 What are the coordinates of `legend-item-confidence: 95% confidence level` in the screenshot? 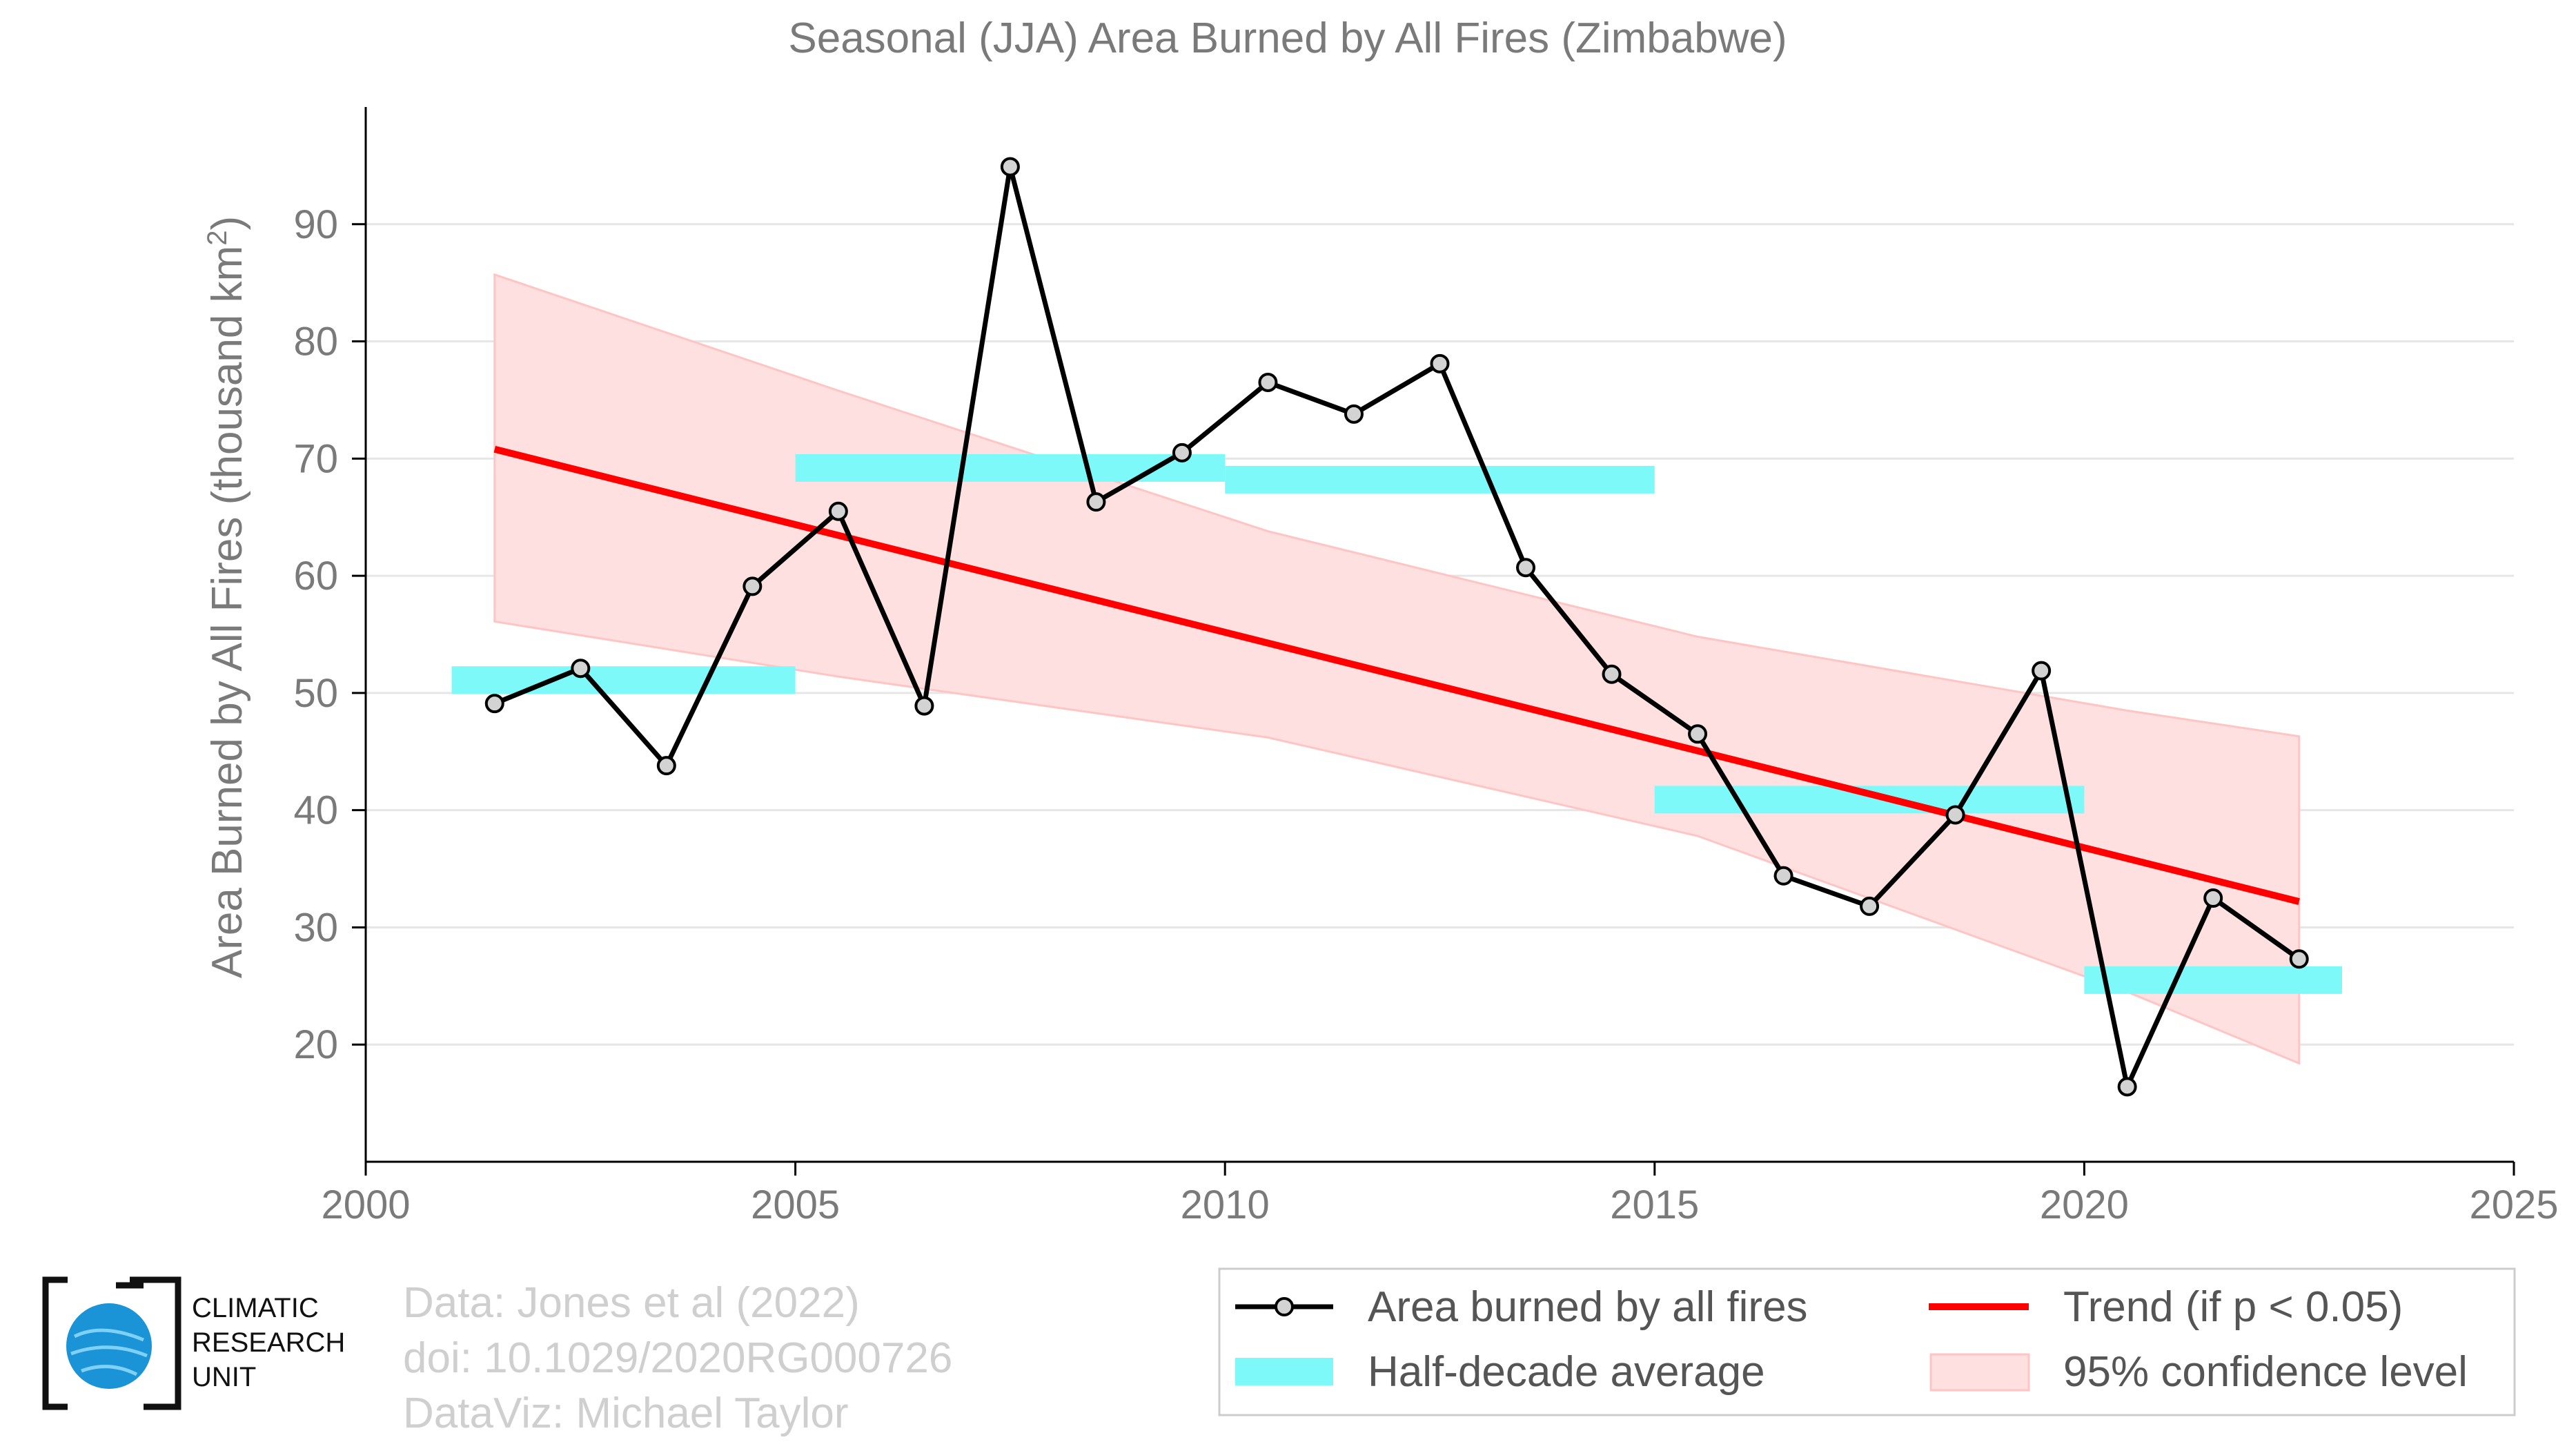 It's located at (2198, 1372).